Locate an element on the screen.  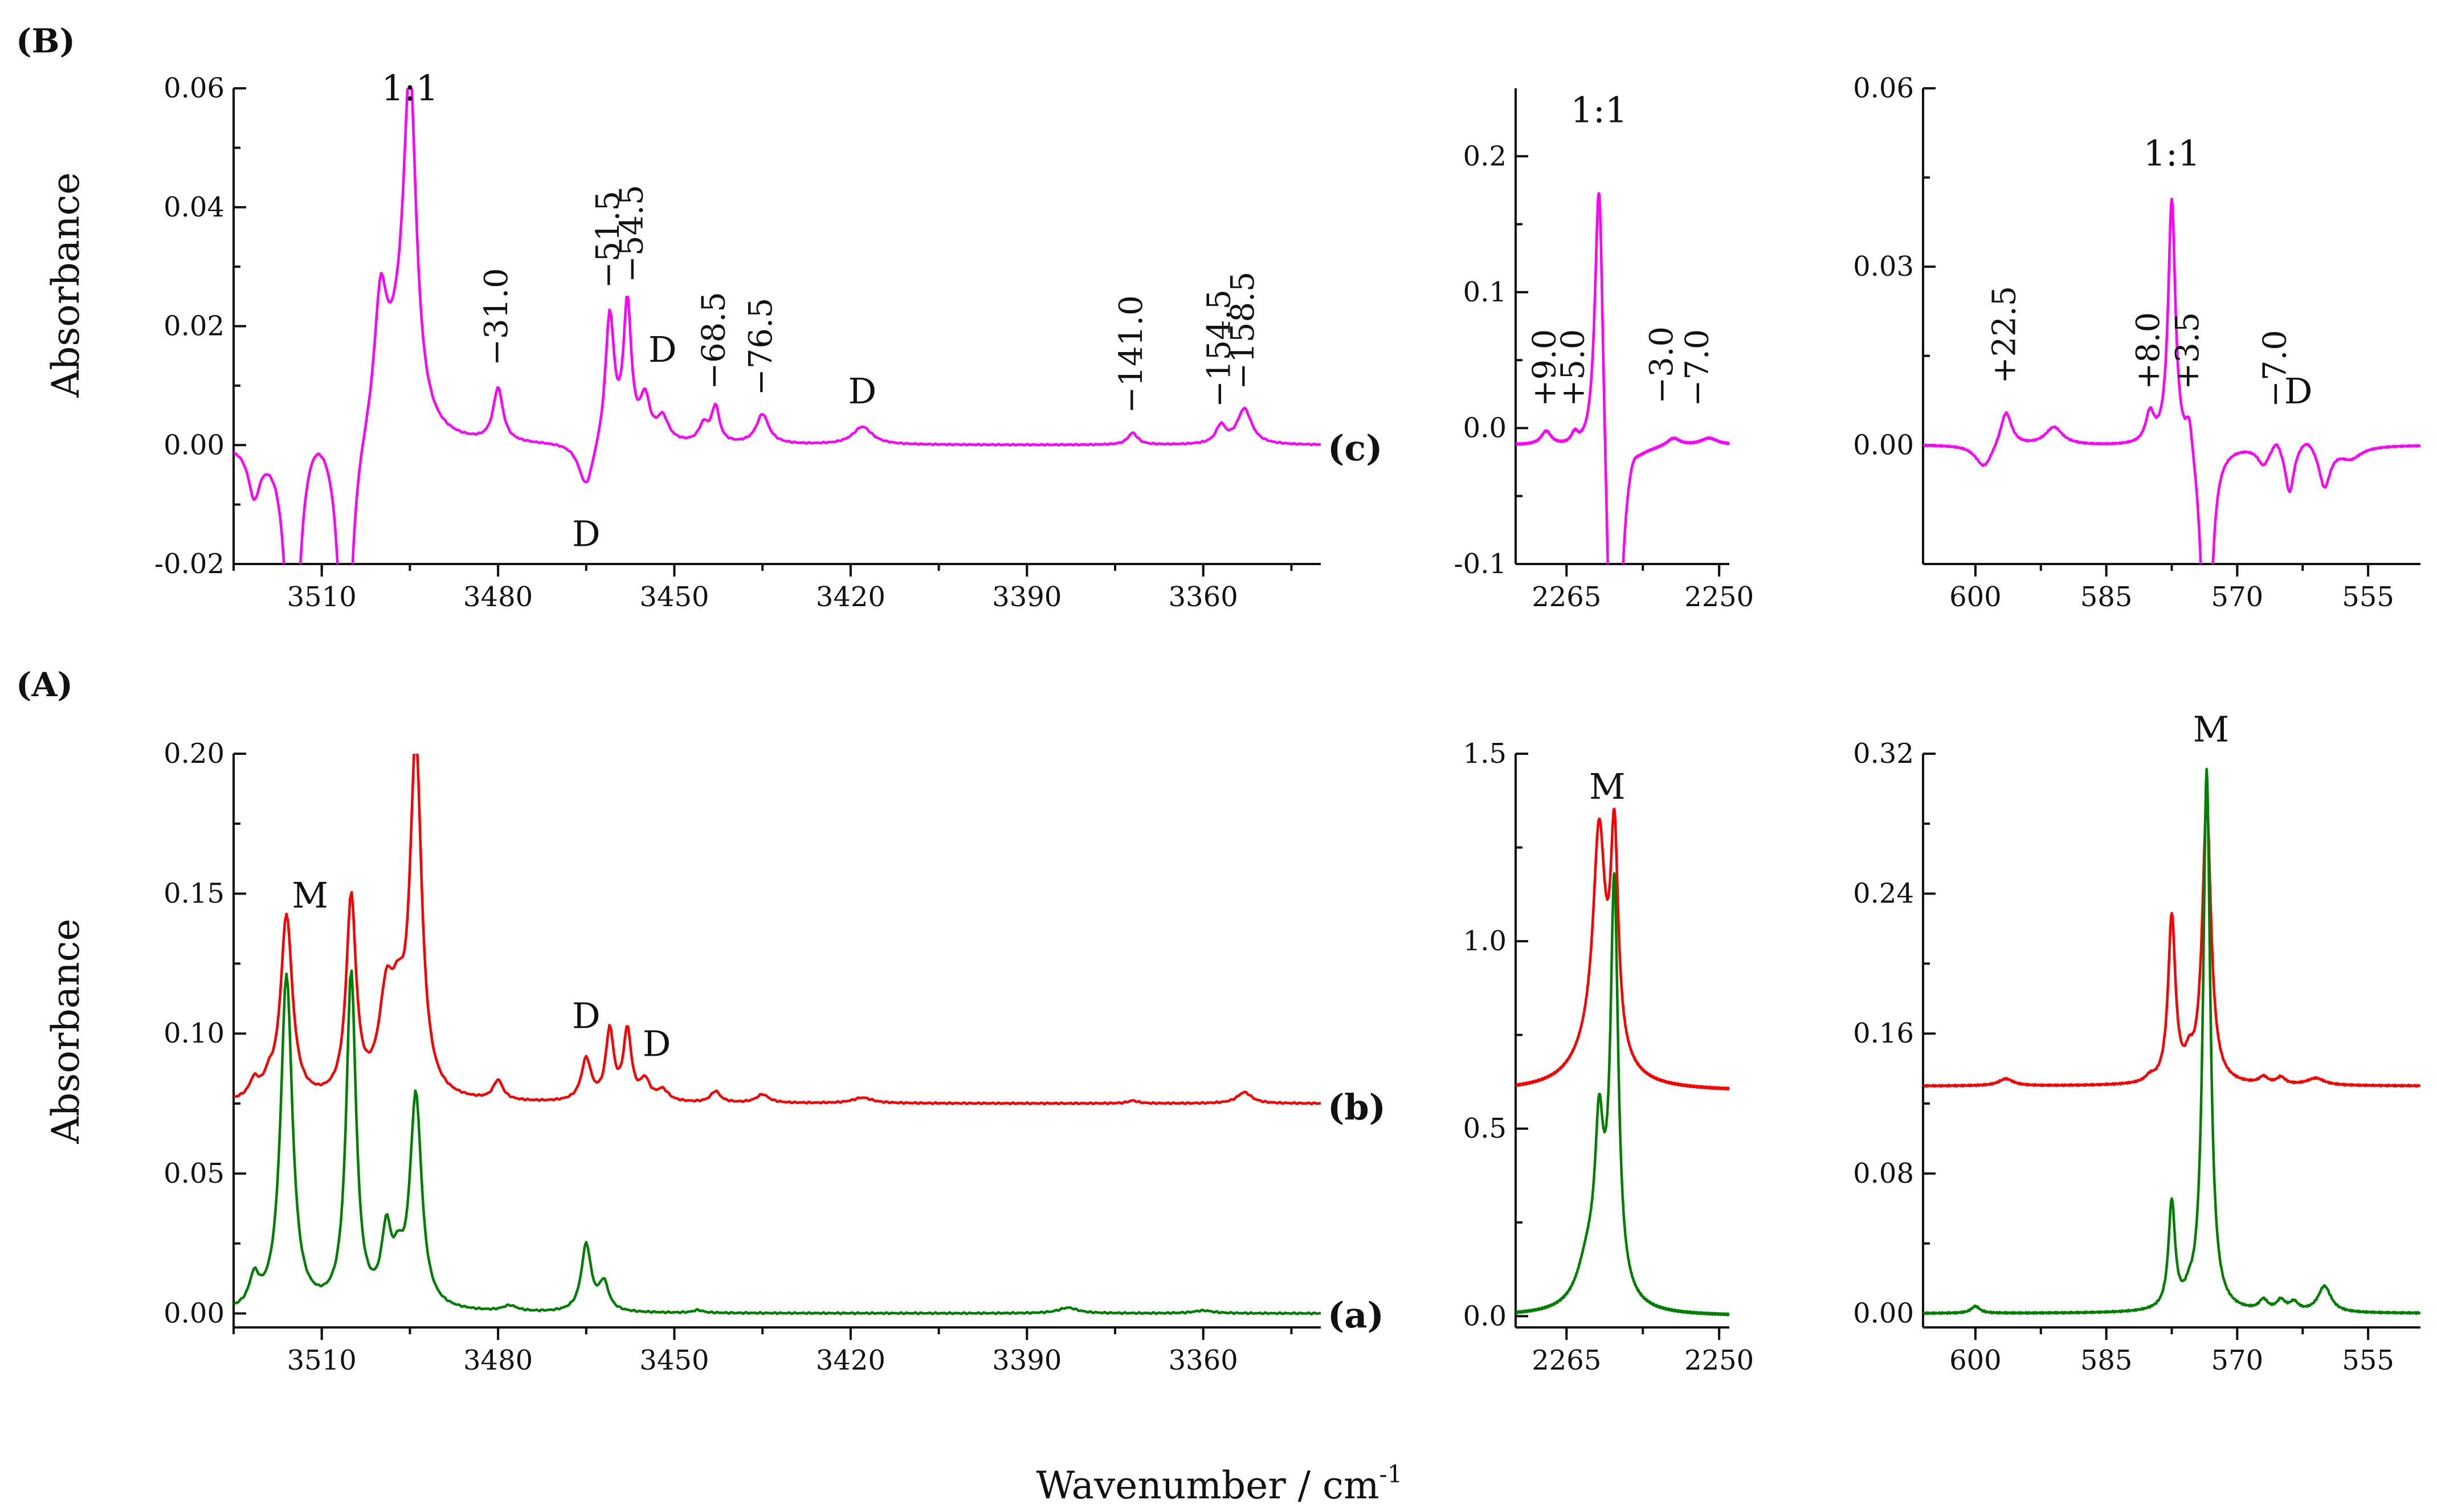
y-tick-label: 0.10 is located at coordinates (194, 1033).